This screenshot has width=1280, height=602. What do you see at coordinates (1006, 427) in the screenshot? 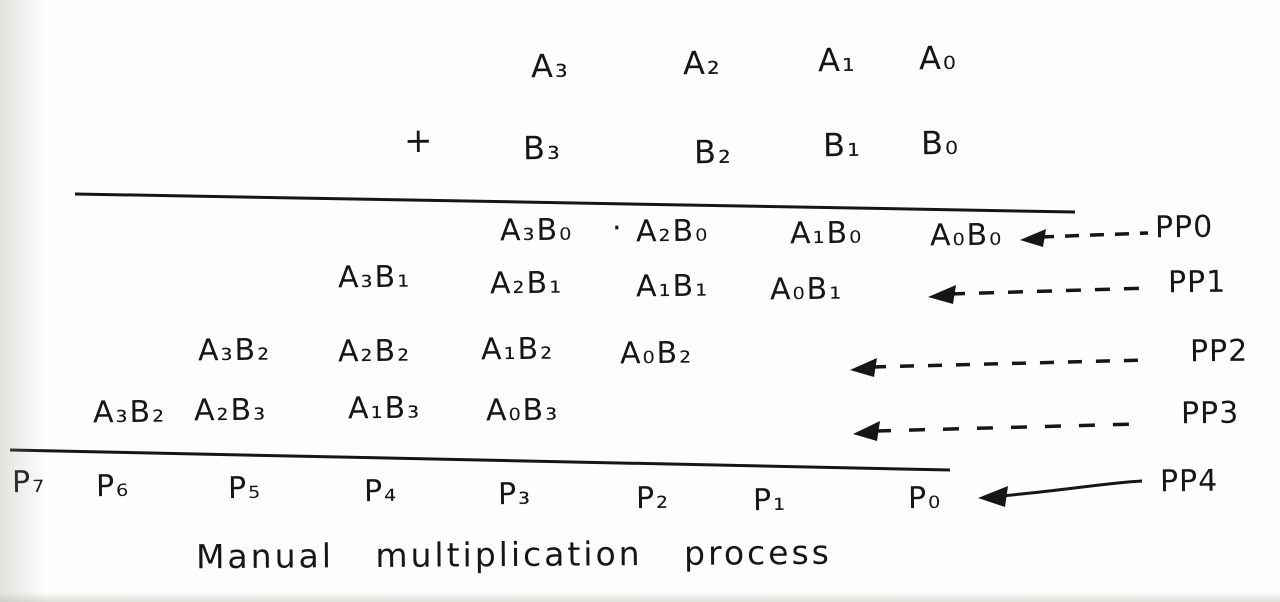
I see `pp3-arrow-line` at bounding box center [1006, 427].